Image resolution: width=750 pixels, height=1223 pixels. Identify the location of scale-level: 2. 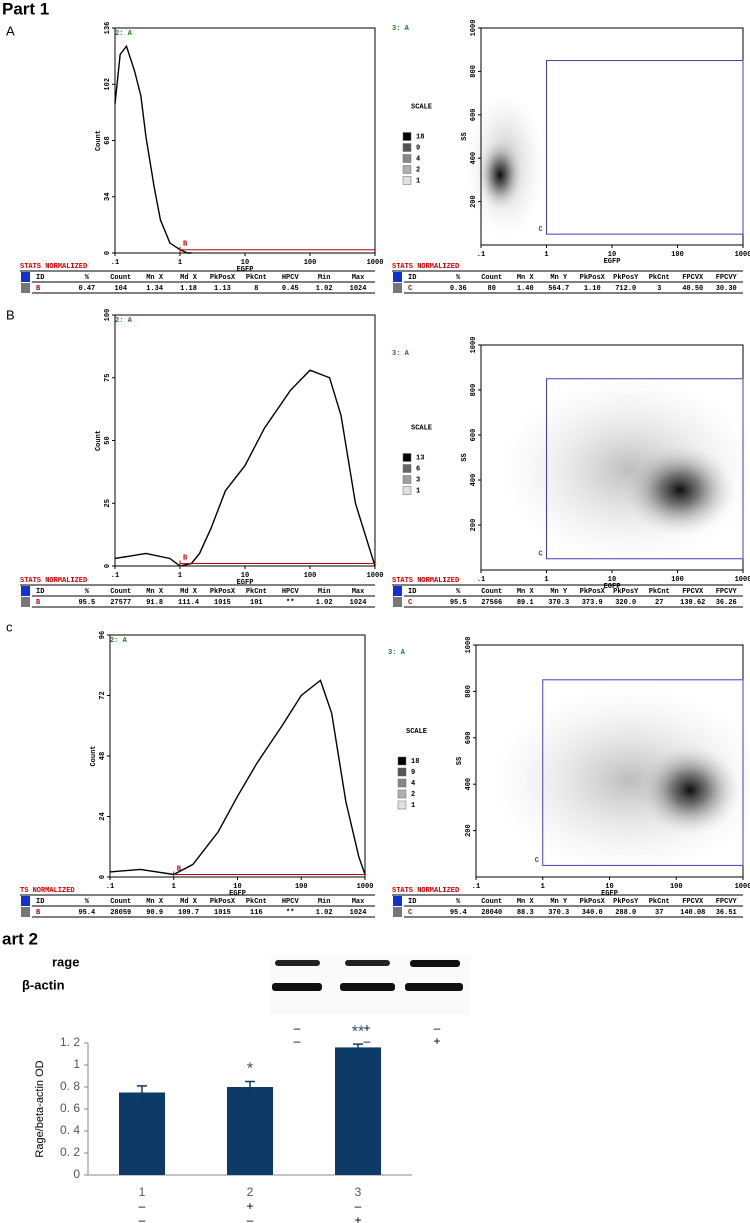
(413, 795).